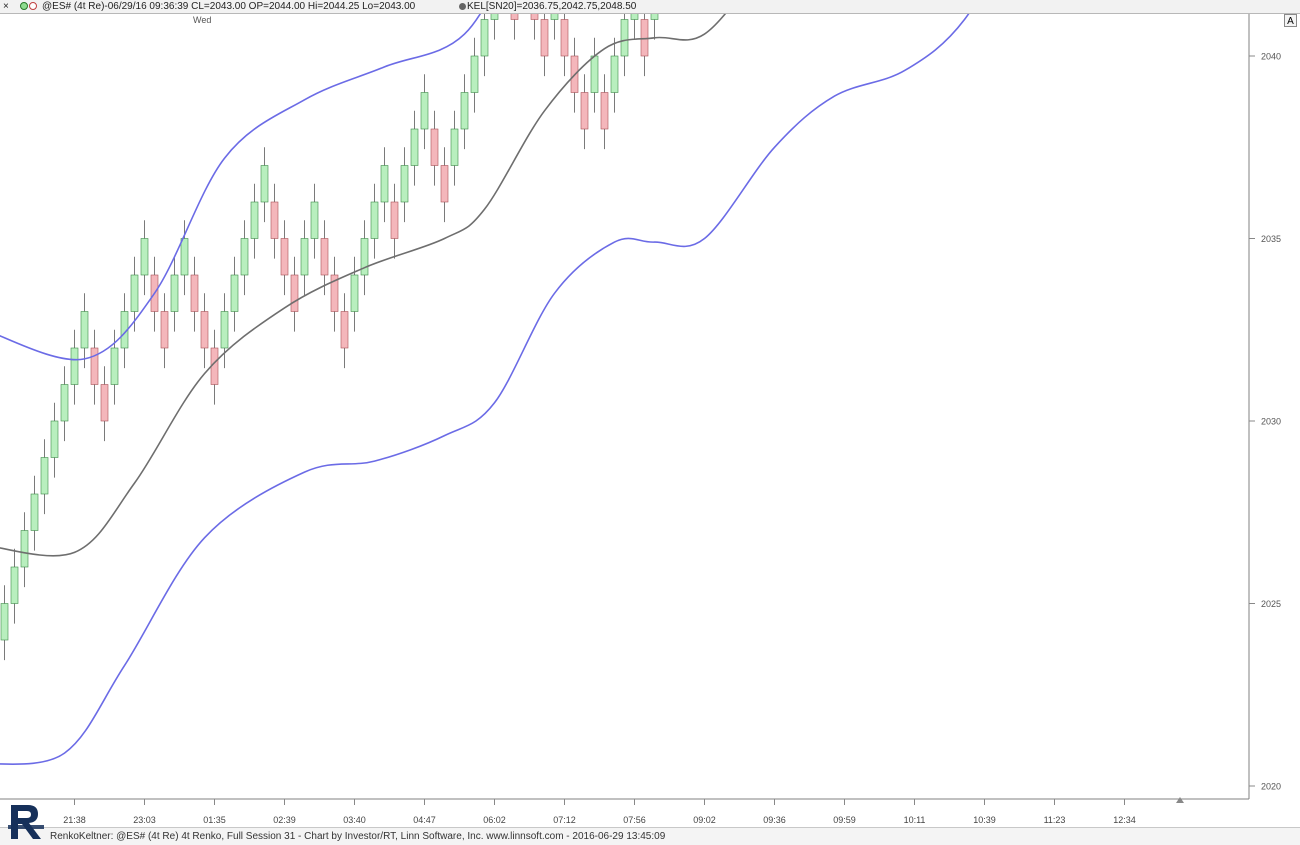 The image size is (1300, 845). I want to click on autoscale-button: A, so click(1290, 20).